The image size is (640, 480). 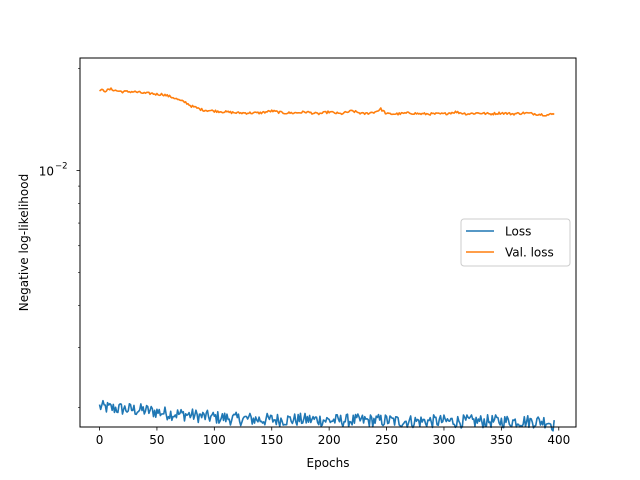 What do you see at coordinates (444, 440) in the screenshot?
I see `x-tick-label: 300` at bounding box center [444, 440].